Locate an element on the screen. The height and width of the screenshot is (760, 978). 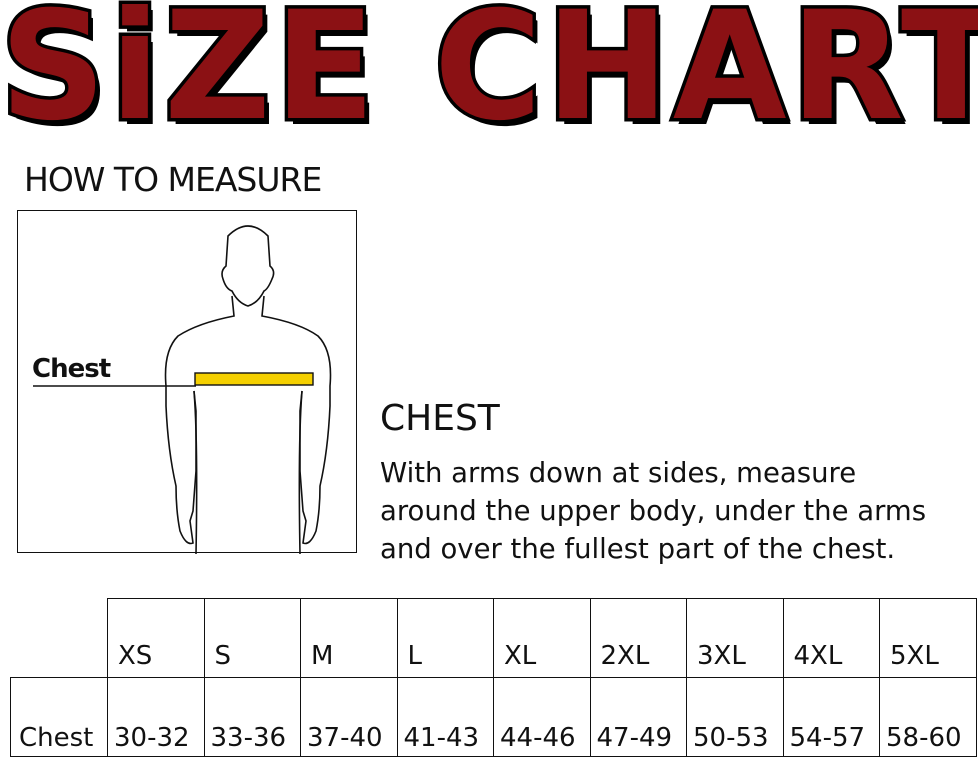
size-header: 4XL is located at coordinates (831, 638).